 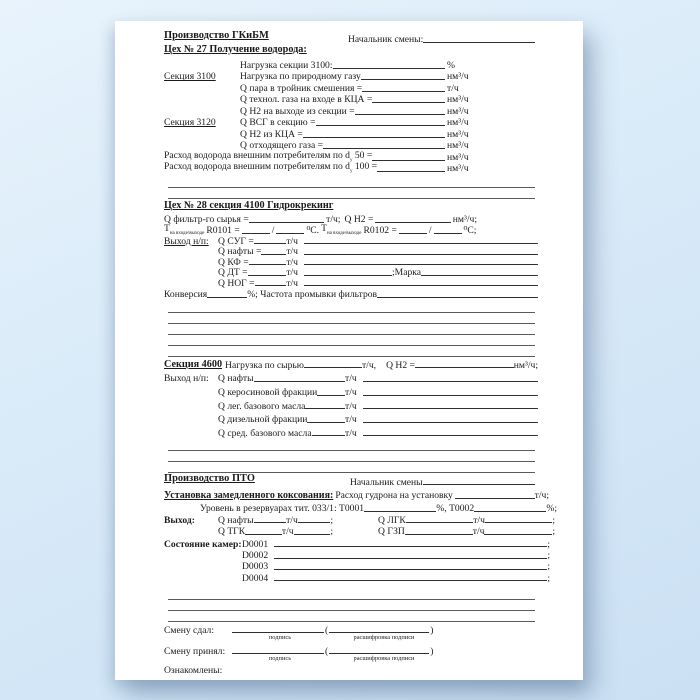 I want to click on field-label: %, Т0002, so click(x=455, y=509).